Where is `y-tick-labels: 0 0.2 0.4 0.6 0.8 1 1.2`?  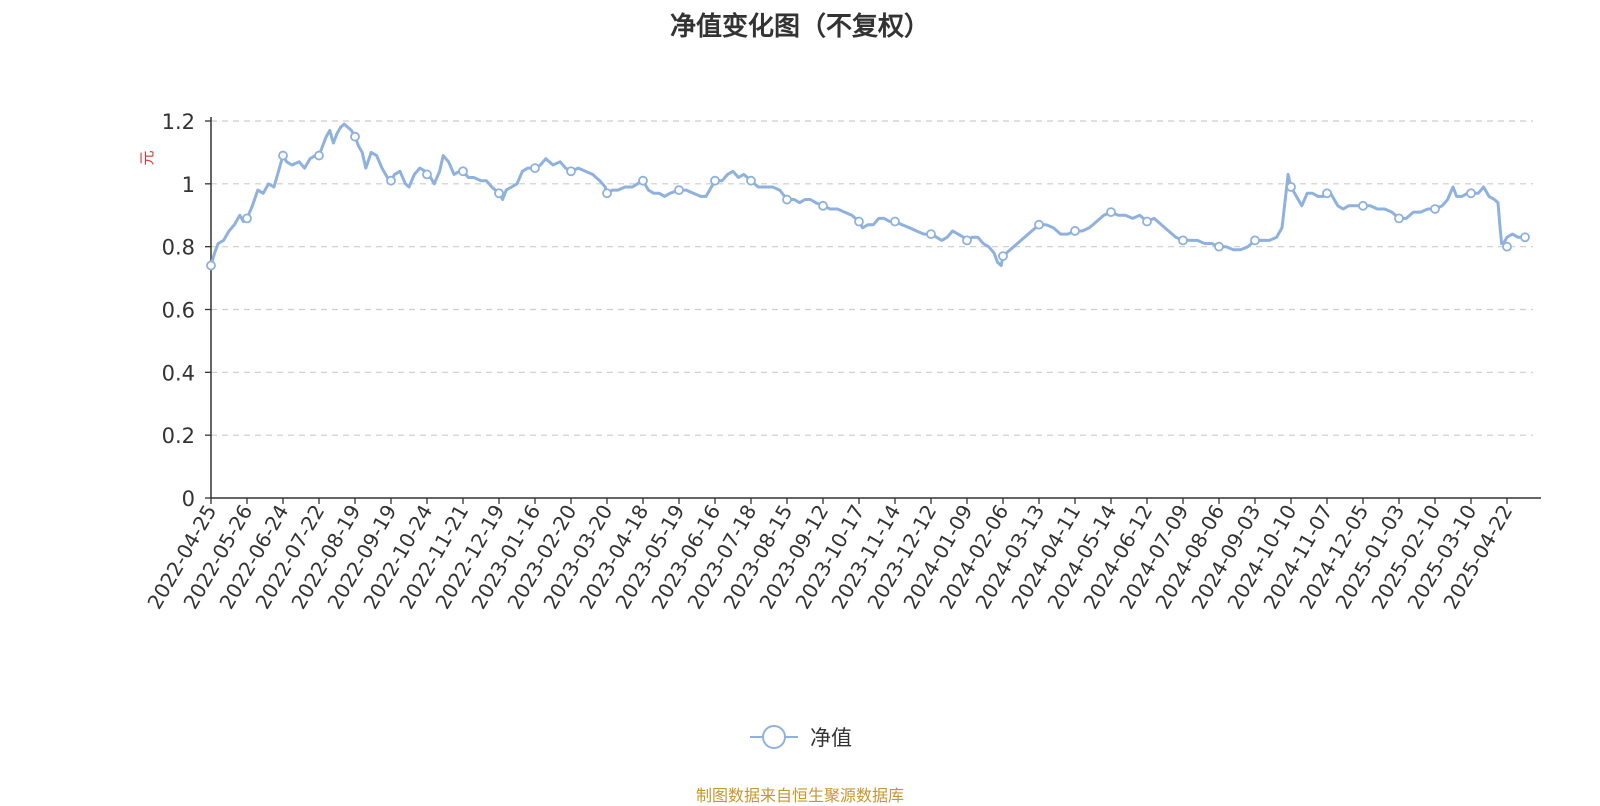
y-tick-labels: 0 0.2 0.4 0.6 0.8 1 1.2 is located at coordinates (178, 310).